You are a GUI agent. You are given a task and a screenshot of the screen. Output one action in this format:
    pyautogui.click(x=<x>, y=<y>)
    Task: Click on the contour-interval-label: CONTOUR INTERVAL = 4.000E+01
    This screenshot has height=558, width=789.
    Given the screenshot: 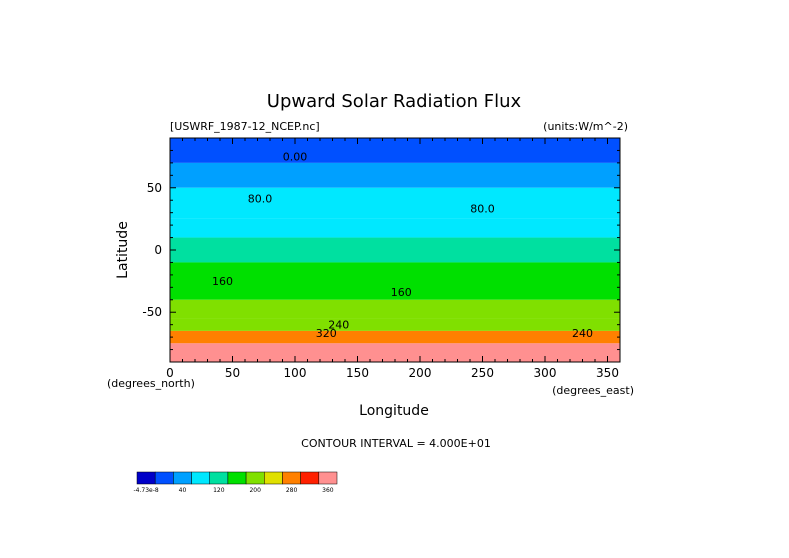 What is the action you would take?
    pyautogui.click(x=396, y=443)
    